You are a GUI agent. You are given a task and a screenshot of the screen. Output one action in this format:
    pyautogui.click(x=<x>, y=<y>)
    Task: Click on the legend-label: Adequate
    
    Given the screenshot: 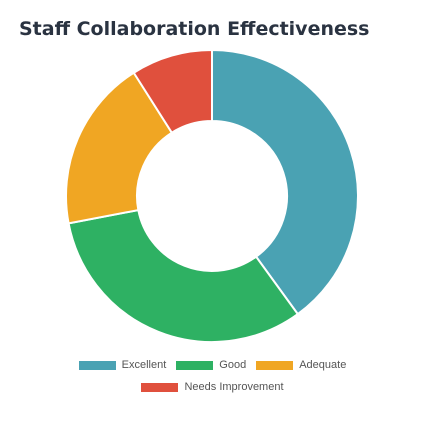 What is the action you would take?
    pyautogui.click(x=323, y=365)
    